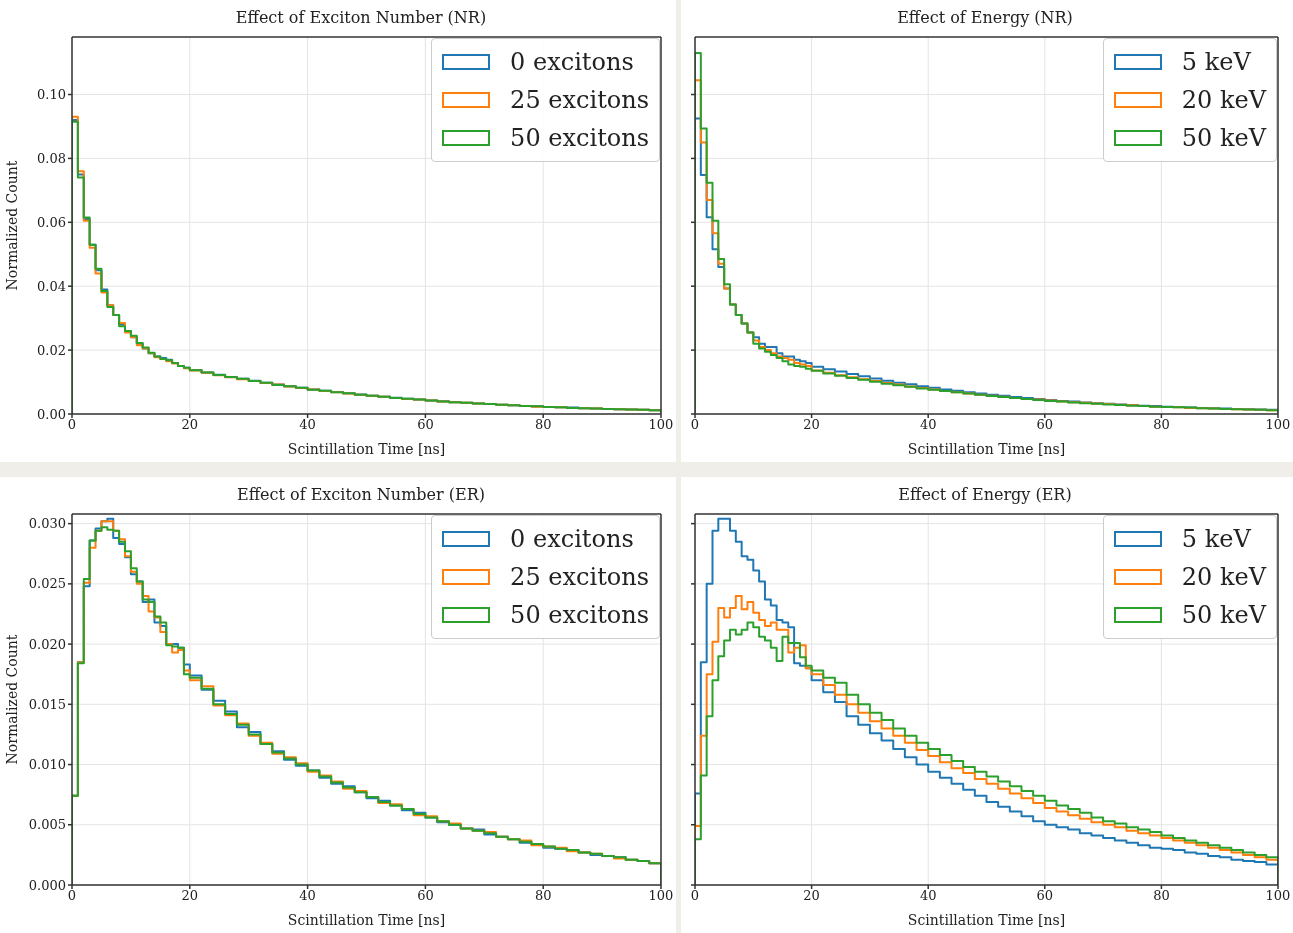  What do you see at coordinates (51, 95) in the screenshot?
I see `y-tick-label: 0.10` at bounding box center [51, 95].